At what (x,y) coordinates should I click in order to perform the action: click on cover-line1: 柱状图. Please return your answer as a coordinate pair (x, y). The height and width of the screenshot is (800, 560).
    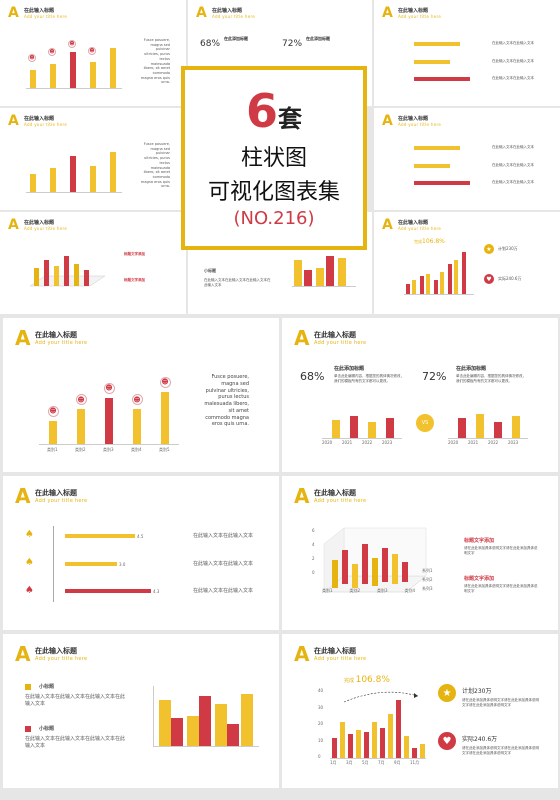
    Looking at the image, I should click on (273, 158).